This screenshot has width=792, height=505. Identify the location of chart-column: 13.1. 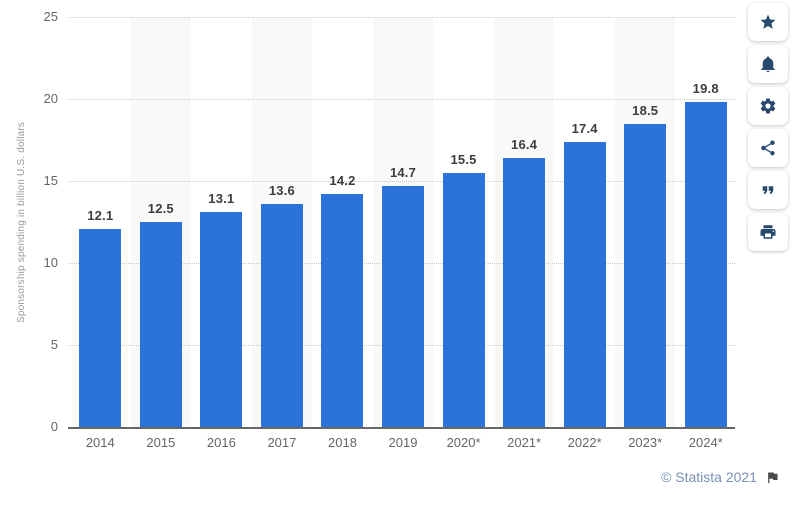
(221, 222).